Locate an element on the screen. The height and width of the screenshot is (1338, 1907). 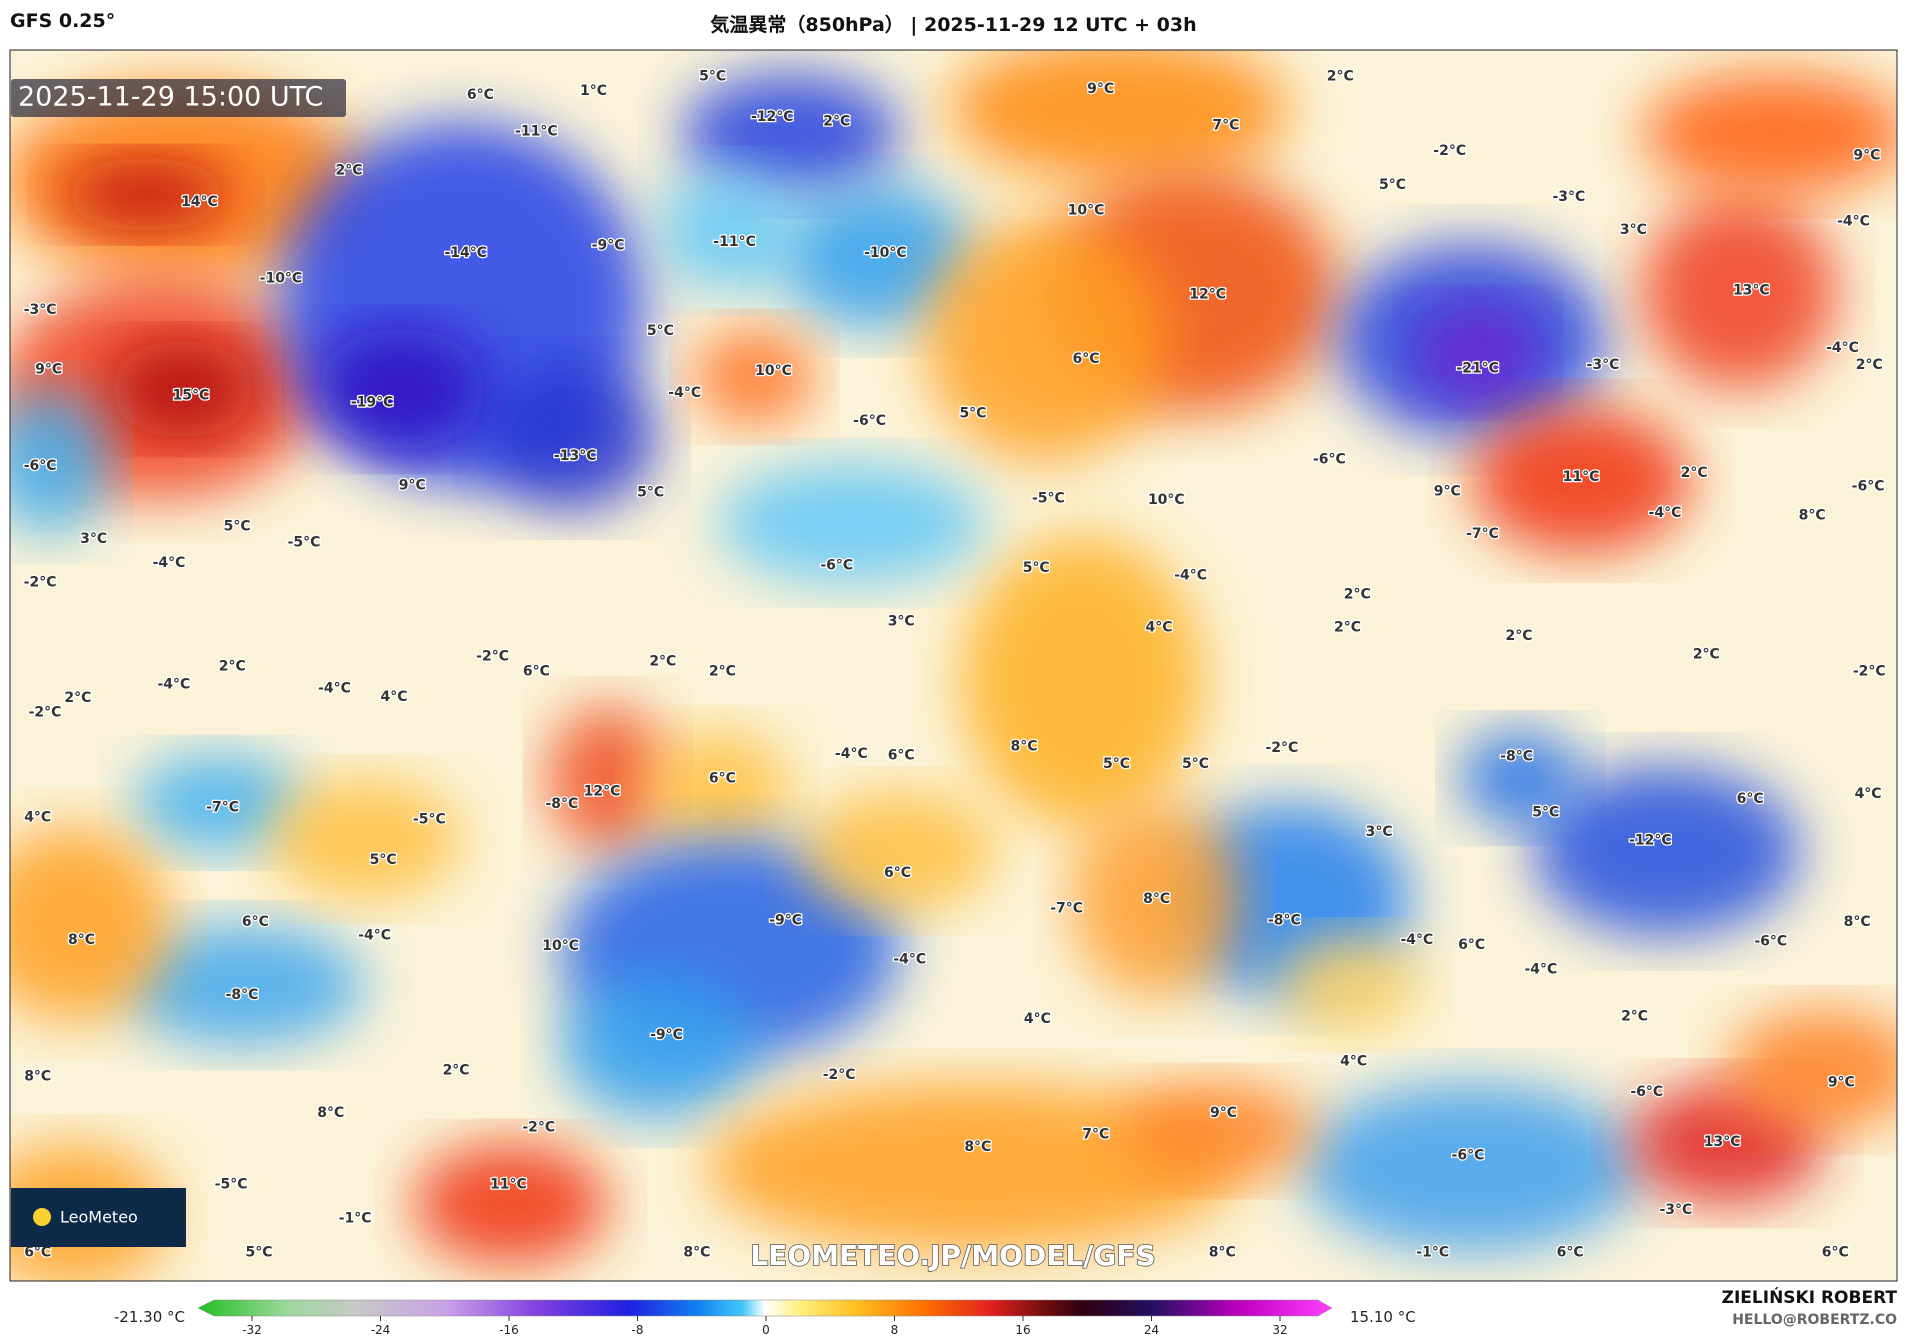
model-name: GFS 0.25° is located at coordinates (63, 21).